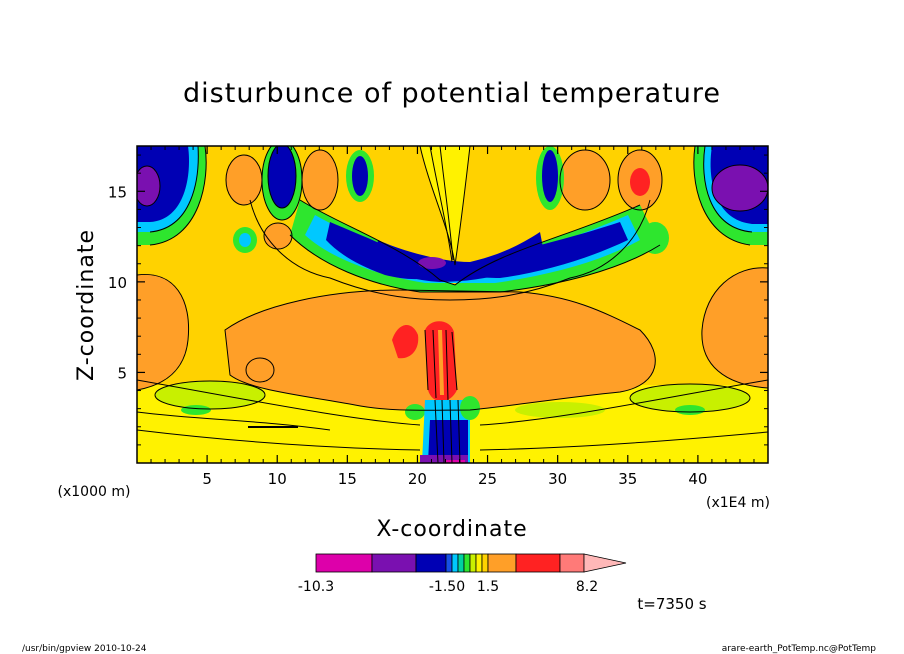 The height and width of the screenshot is (654, 904). I want to click on field-orange-right, so click(734, 327).